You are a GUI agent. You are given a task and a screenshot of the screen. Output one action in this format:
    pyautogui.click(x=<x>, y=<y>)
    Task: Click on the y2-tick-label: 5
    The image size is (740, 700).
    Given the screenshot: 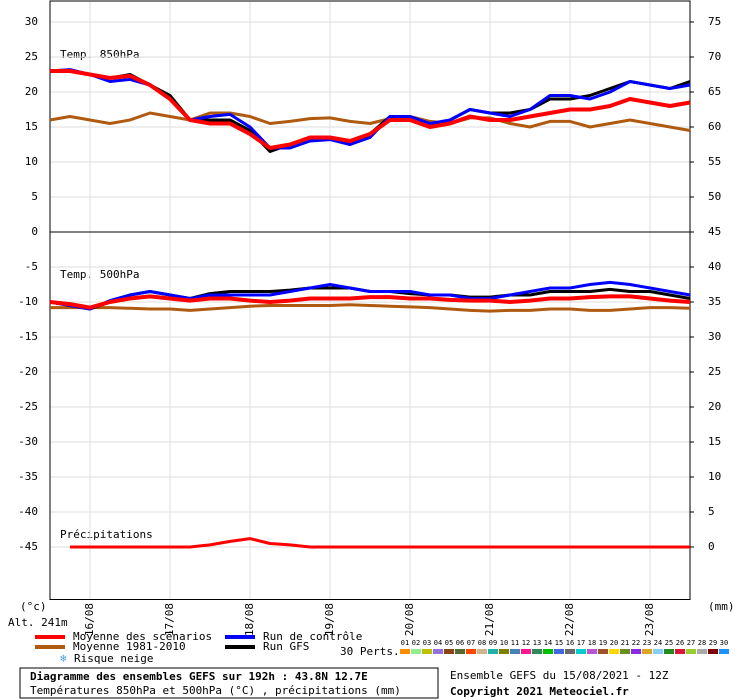 What is the action you would take?
    pyautogui.click(x=711, y=511)
    